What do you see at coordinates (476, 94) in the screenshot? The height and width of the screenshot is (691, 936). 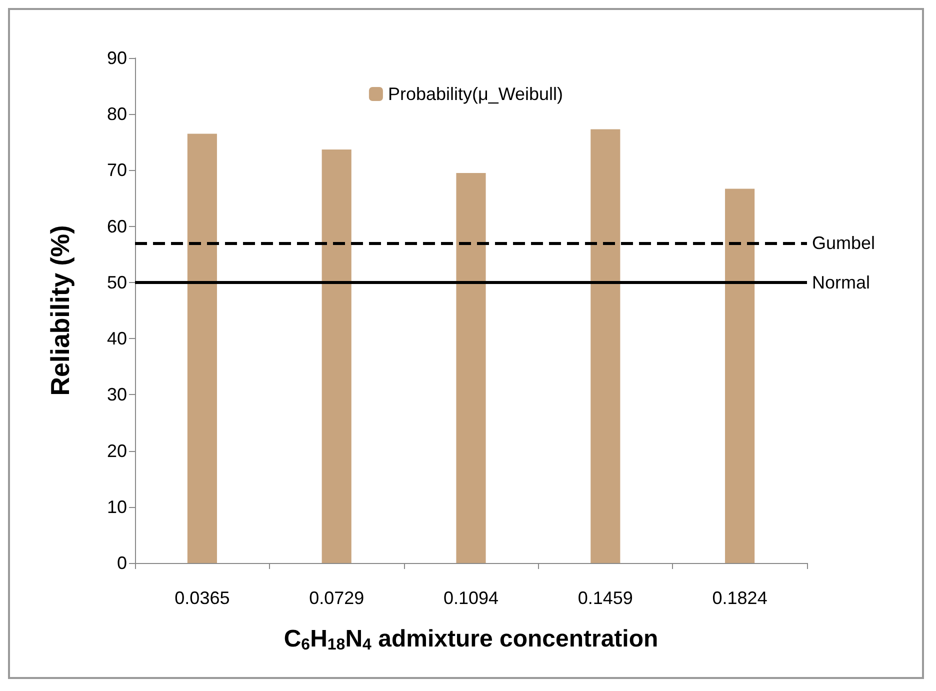 I see `legend-label: Probability(μ_Weibull)` at bounding box center [476, 94].